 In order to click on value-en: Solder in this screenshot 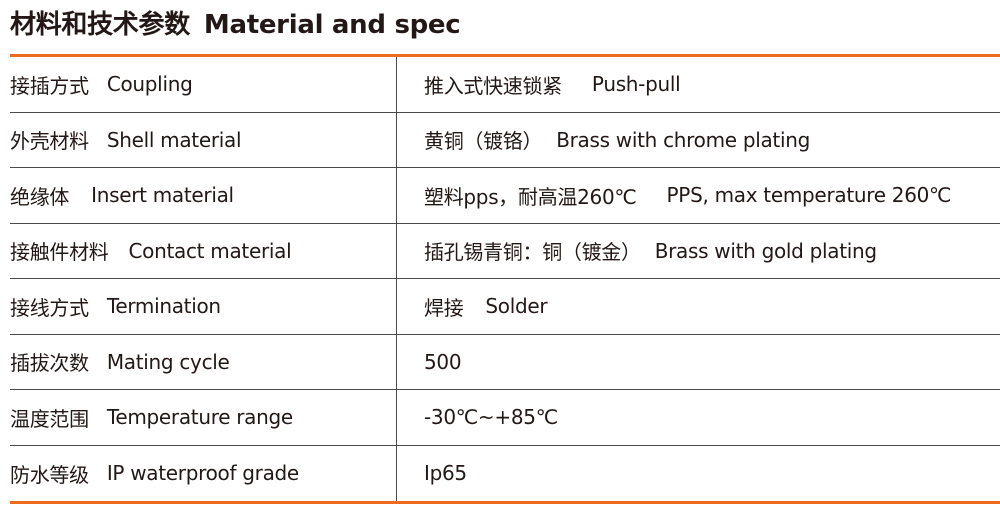, I will do `click(516, 306)`.